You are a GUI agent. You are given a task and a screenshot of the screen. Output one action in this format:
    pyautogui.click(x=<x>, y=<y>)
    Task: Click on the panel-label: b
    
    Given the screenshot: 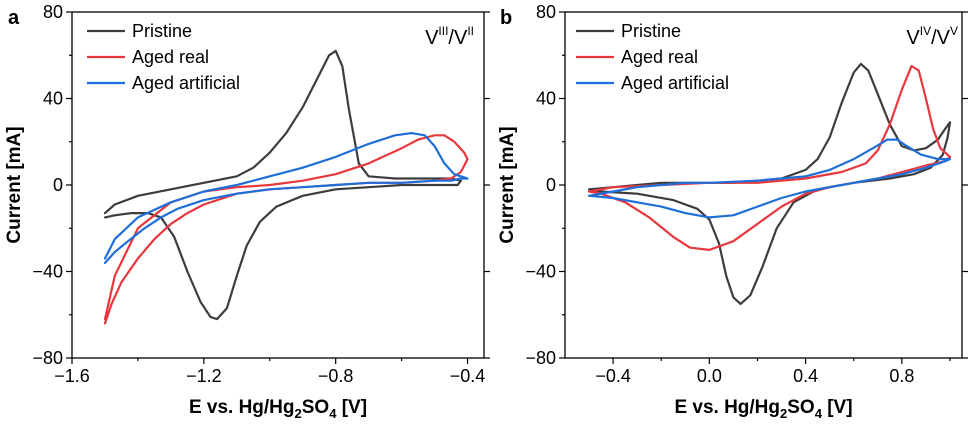 What is the action you would take?
    pyautogui.click(x=506, y=18)
    